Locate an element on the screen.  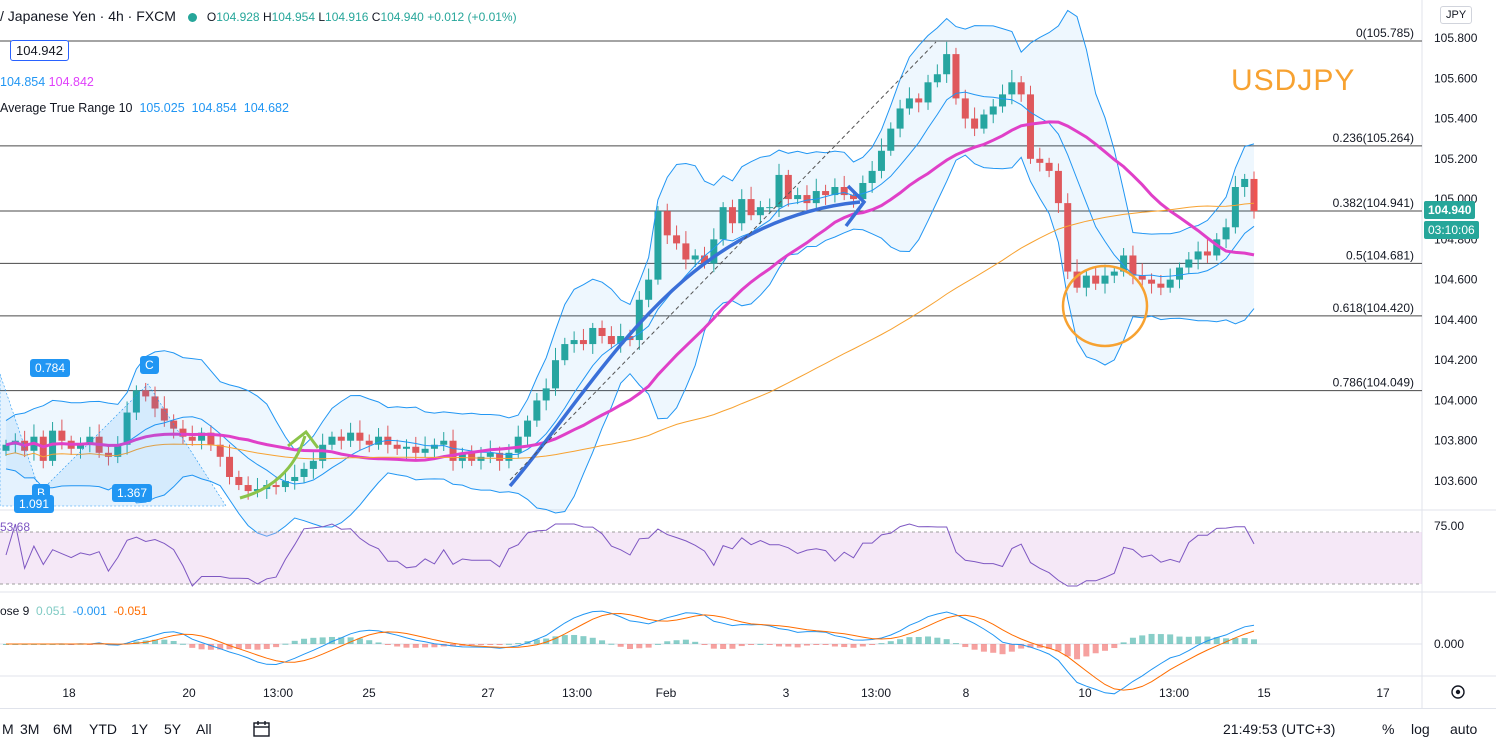
time-axis-label: 18 is located at coordinates (69, 693).